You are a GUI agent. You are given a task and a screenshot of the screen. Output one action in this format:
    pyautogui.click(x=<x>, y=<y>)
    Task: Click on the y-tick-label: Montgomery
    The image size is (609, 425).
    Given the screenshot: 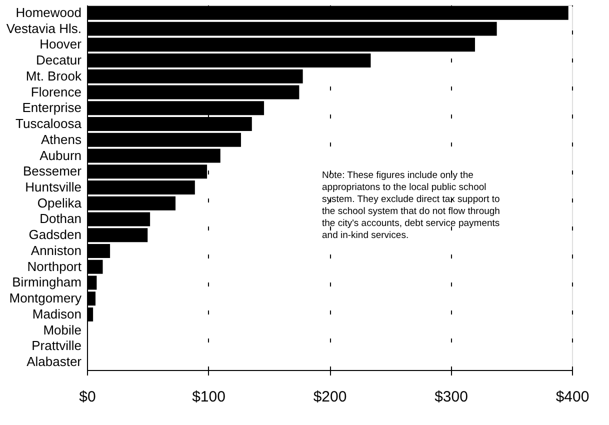 What is the action you would take?
    pyautogui.click(x=45, y=298)
    